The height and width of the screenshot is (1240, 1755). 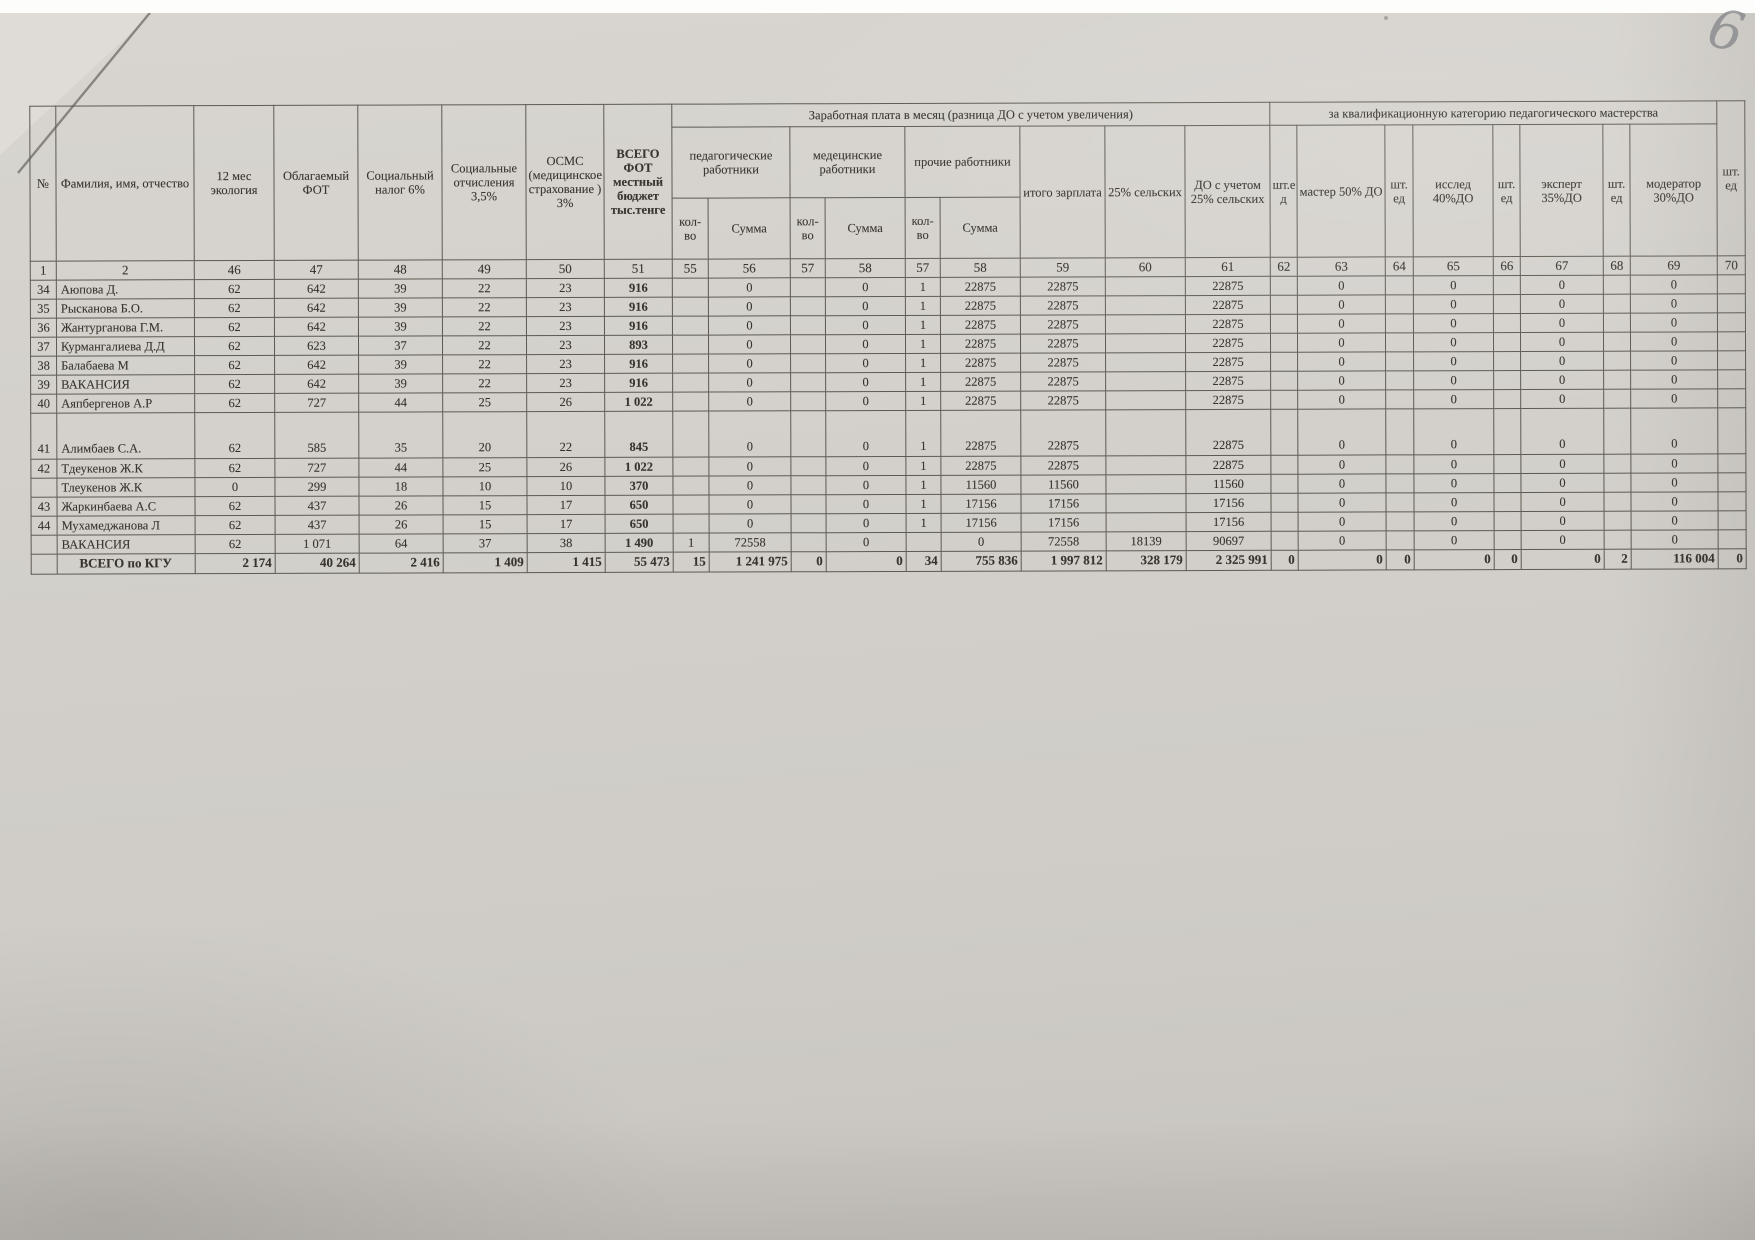 I want to click on row-number-cell: 42, so click(x=43, y=469).